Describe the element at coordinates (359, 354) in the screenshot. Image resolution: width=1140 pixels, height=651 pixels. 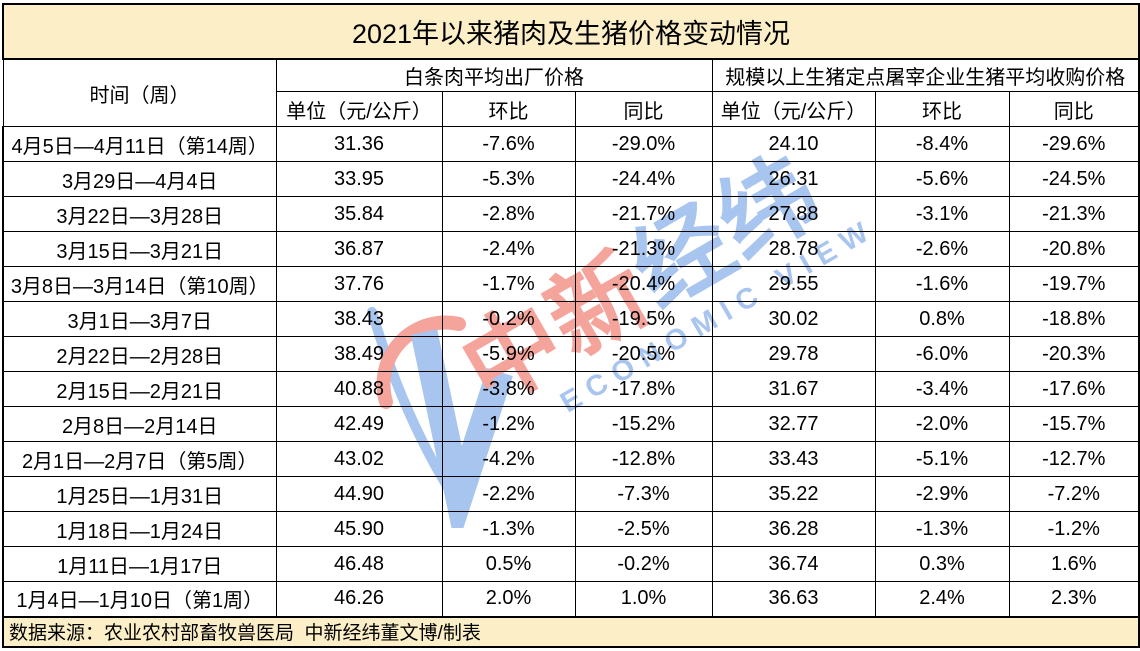
I see `value-cell: 38.49` at that location.